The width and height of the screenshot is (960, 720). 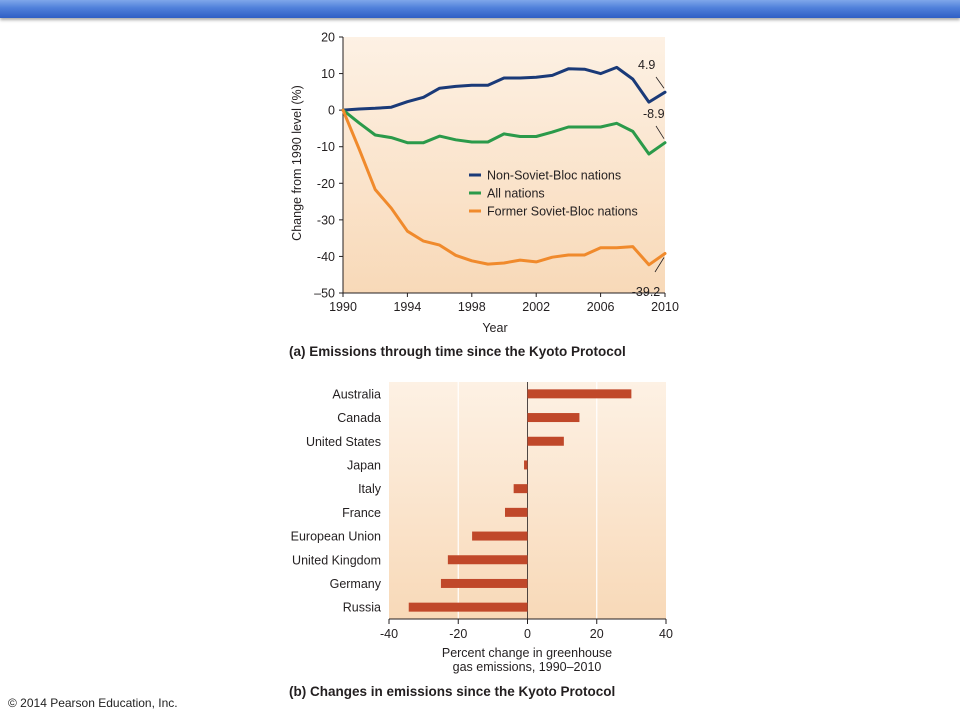 I want to click on end-value-label: -39.2, so click(x=646, y=292).